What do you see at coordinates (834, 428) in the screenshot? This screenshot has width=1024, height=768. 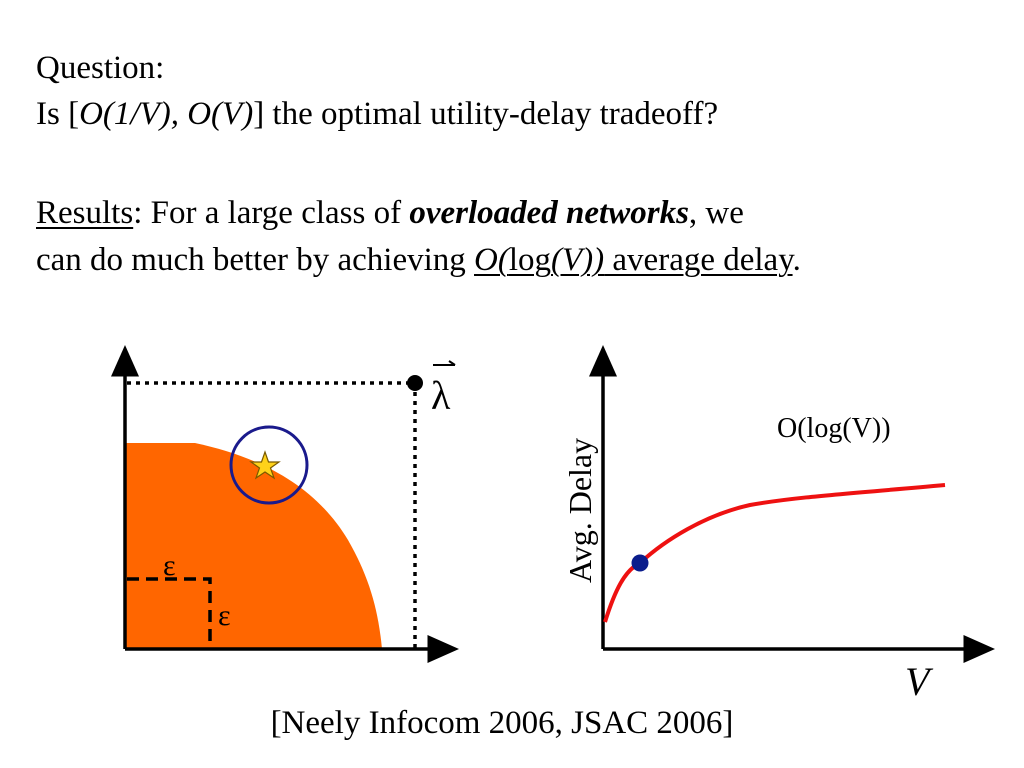 I see `curve-label: O(log(V))` at bounding box center [834, 428].